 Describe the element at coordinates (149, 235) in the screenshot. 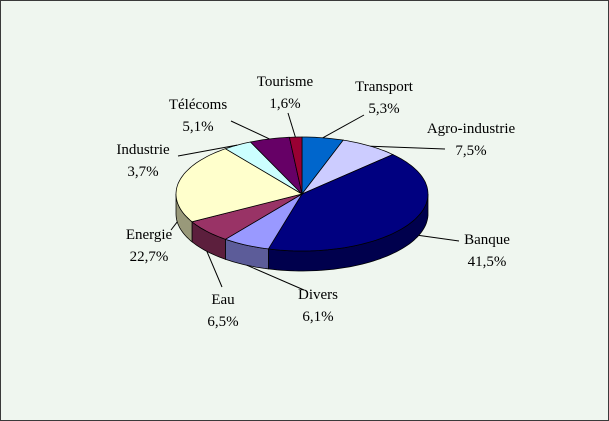

I see `slice-name: Energie` at that location.